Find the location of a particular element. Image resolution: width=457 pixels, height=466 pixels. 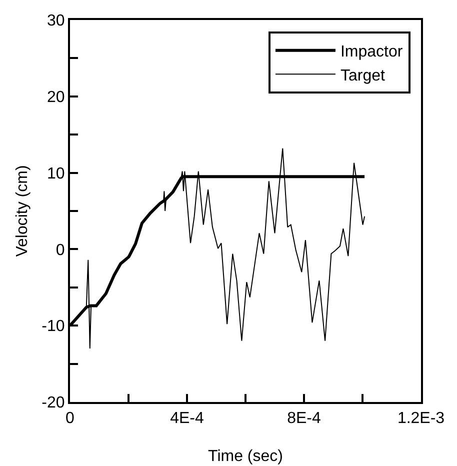

x-tick-label: 1.2E-3 is located at coordinates (421, 419).